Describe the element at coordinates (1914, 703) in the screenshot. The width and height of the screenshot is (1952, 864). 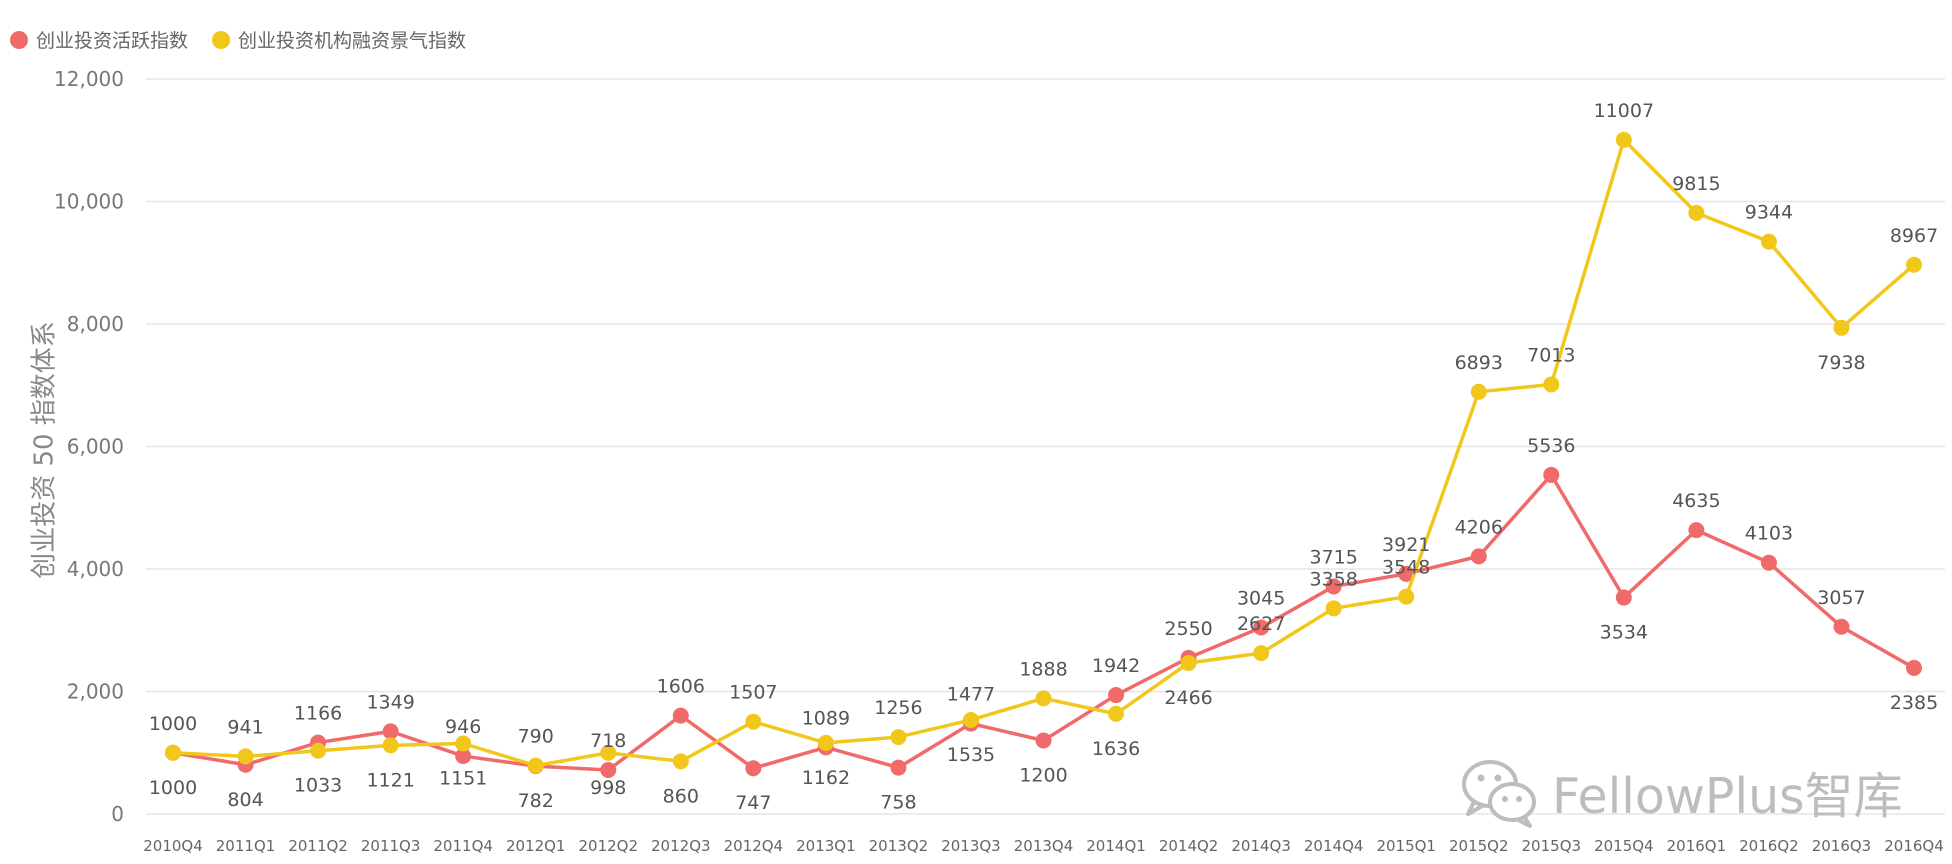
I see `data-label: 2385` at that location.